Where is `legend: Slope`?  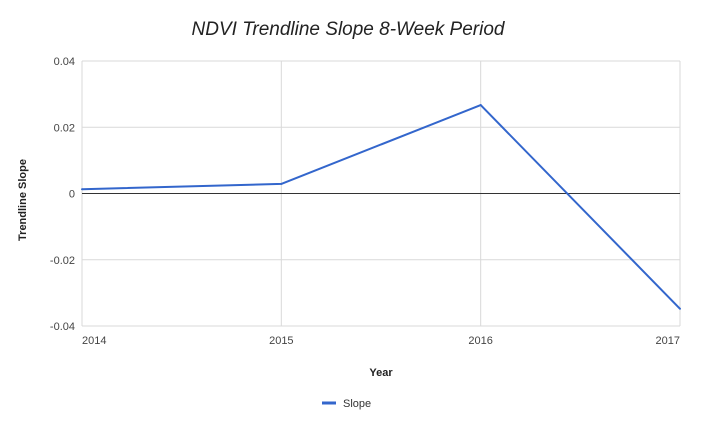 legend: Slope is located at coordinates (346, 404).